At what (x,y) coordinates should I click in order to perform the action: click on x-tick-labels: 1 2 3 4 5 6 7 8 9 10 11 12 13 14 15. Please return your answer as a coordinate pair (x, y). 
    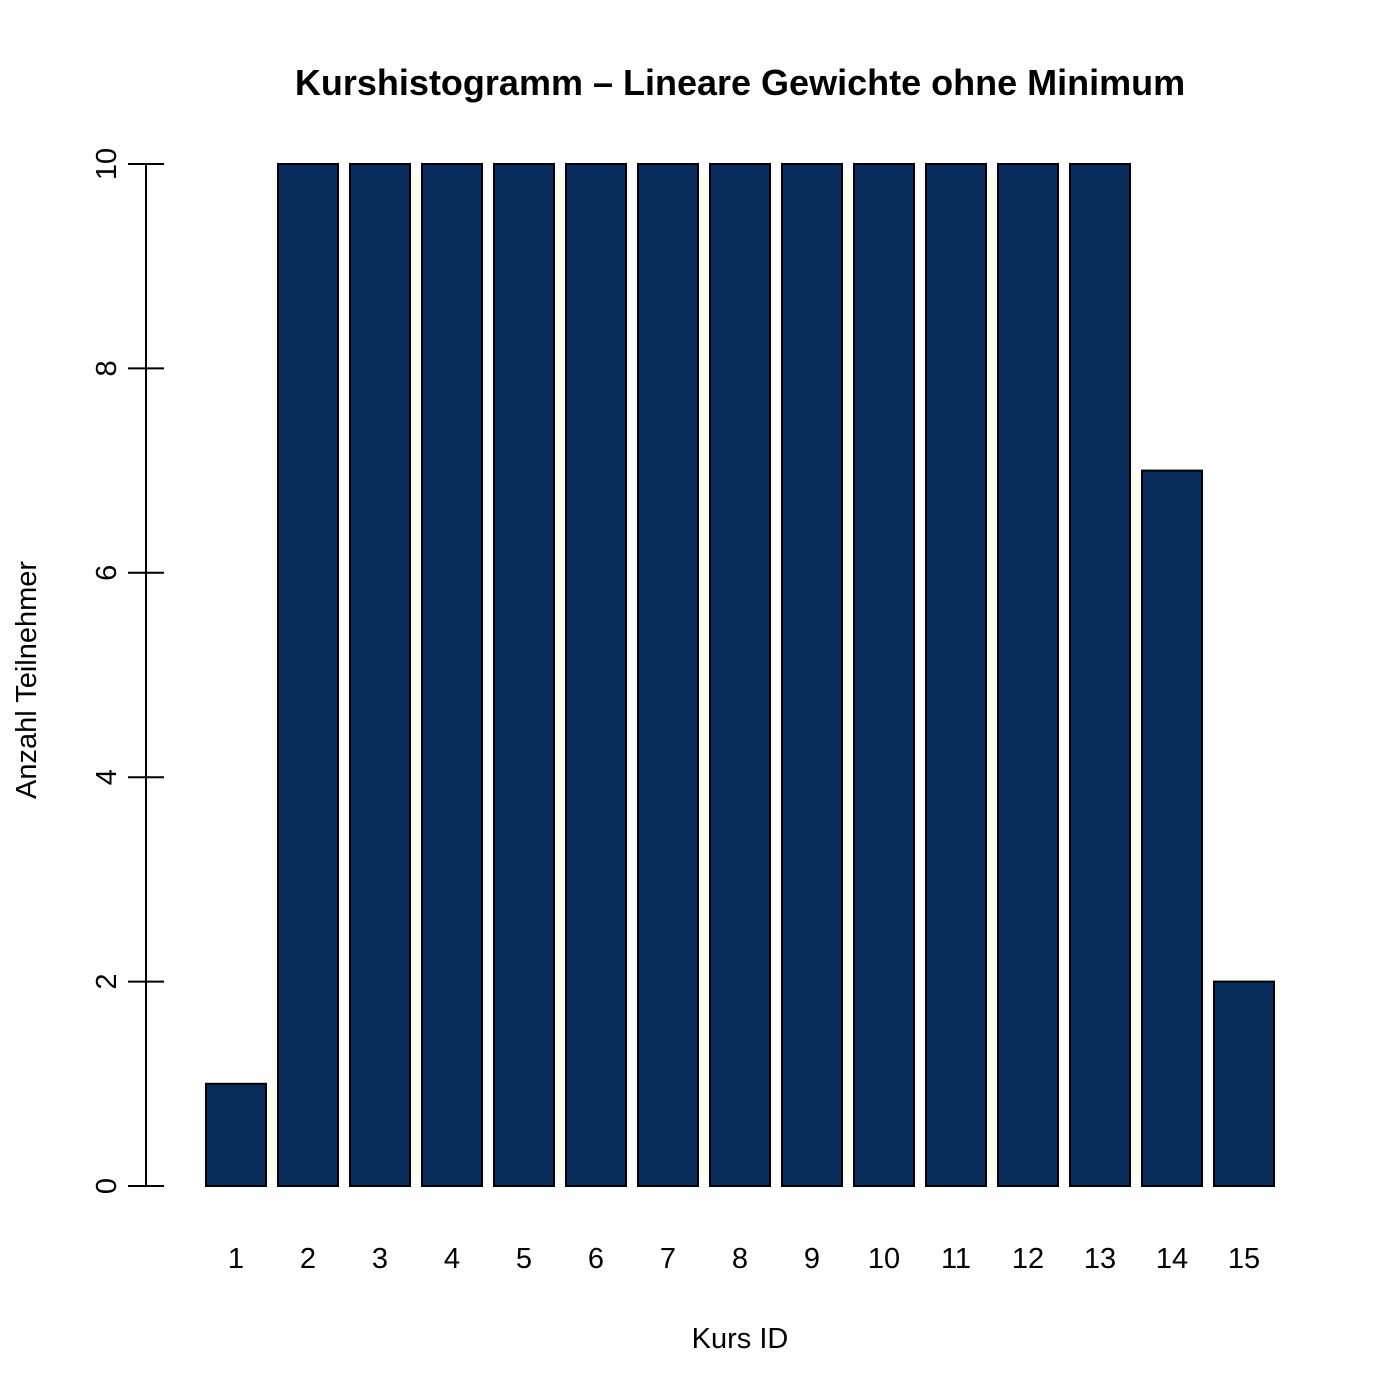
    Looking at the image, I should click on (744, 1259).